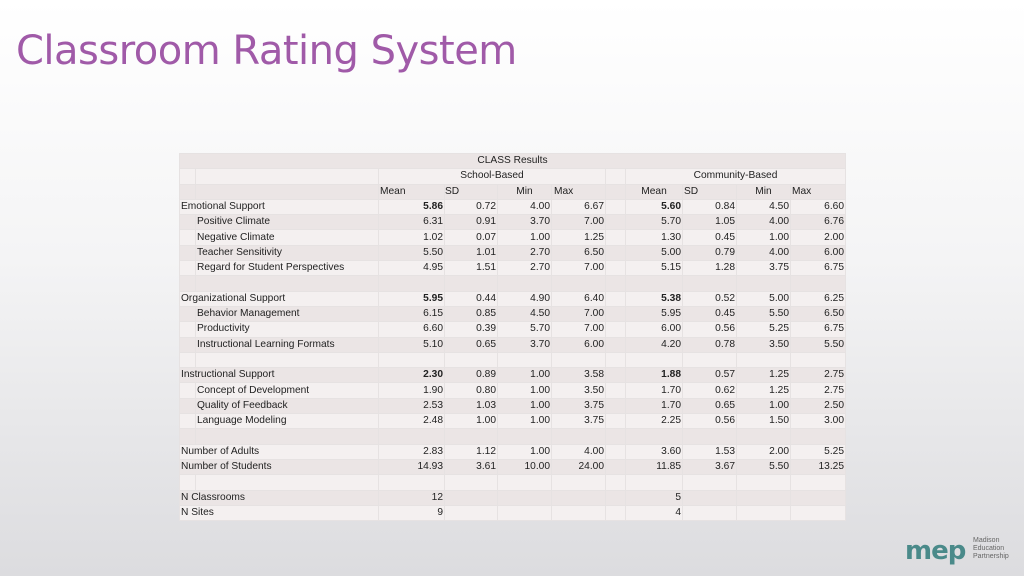  Describe the element at coordinates (654, 314) in the screenshot. I see `community-value: 5.95` at that location.